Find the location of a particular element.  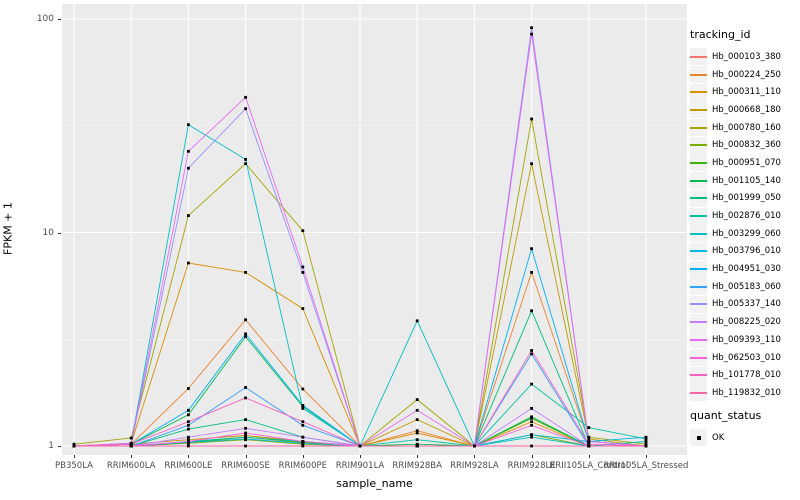

legend-item-label: Hb_003299_060 is located at coordinates (746, 233).